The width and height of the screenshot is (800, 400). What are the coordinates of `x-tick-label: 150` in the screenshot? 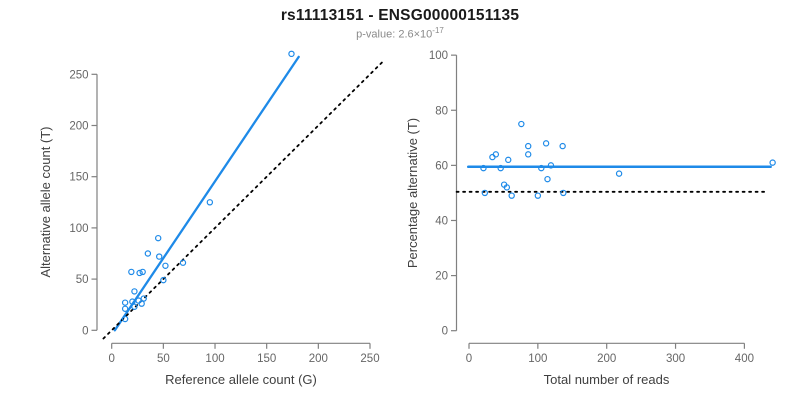 It's located at (266, 359).